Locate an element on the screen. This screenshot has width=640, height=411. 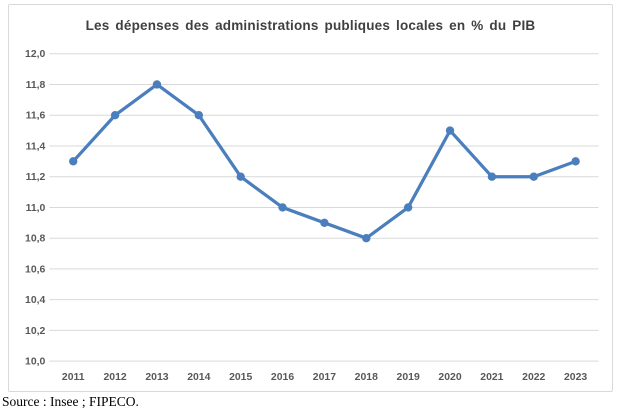
y-tick-label: 10,2 is located at coordinates (35, 331).